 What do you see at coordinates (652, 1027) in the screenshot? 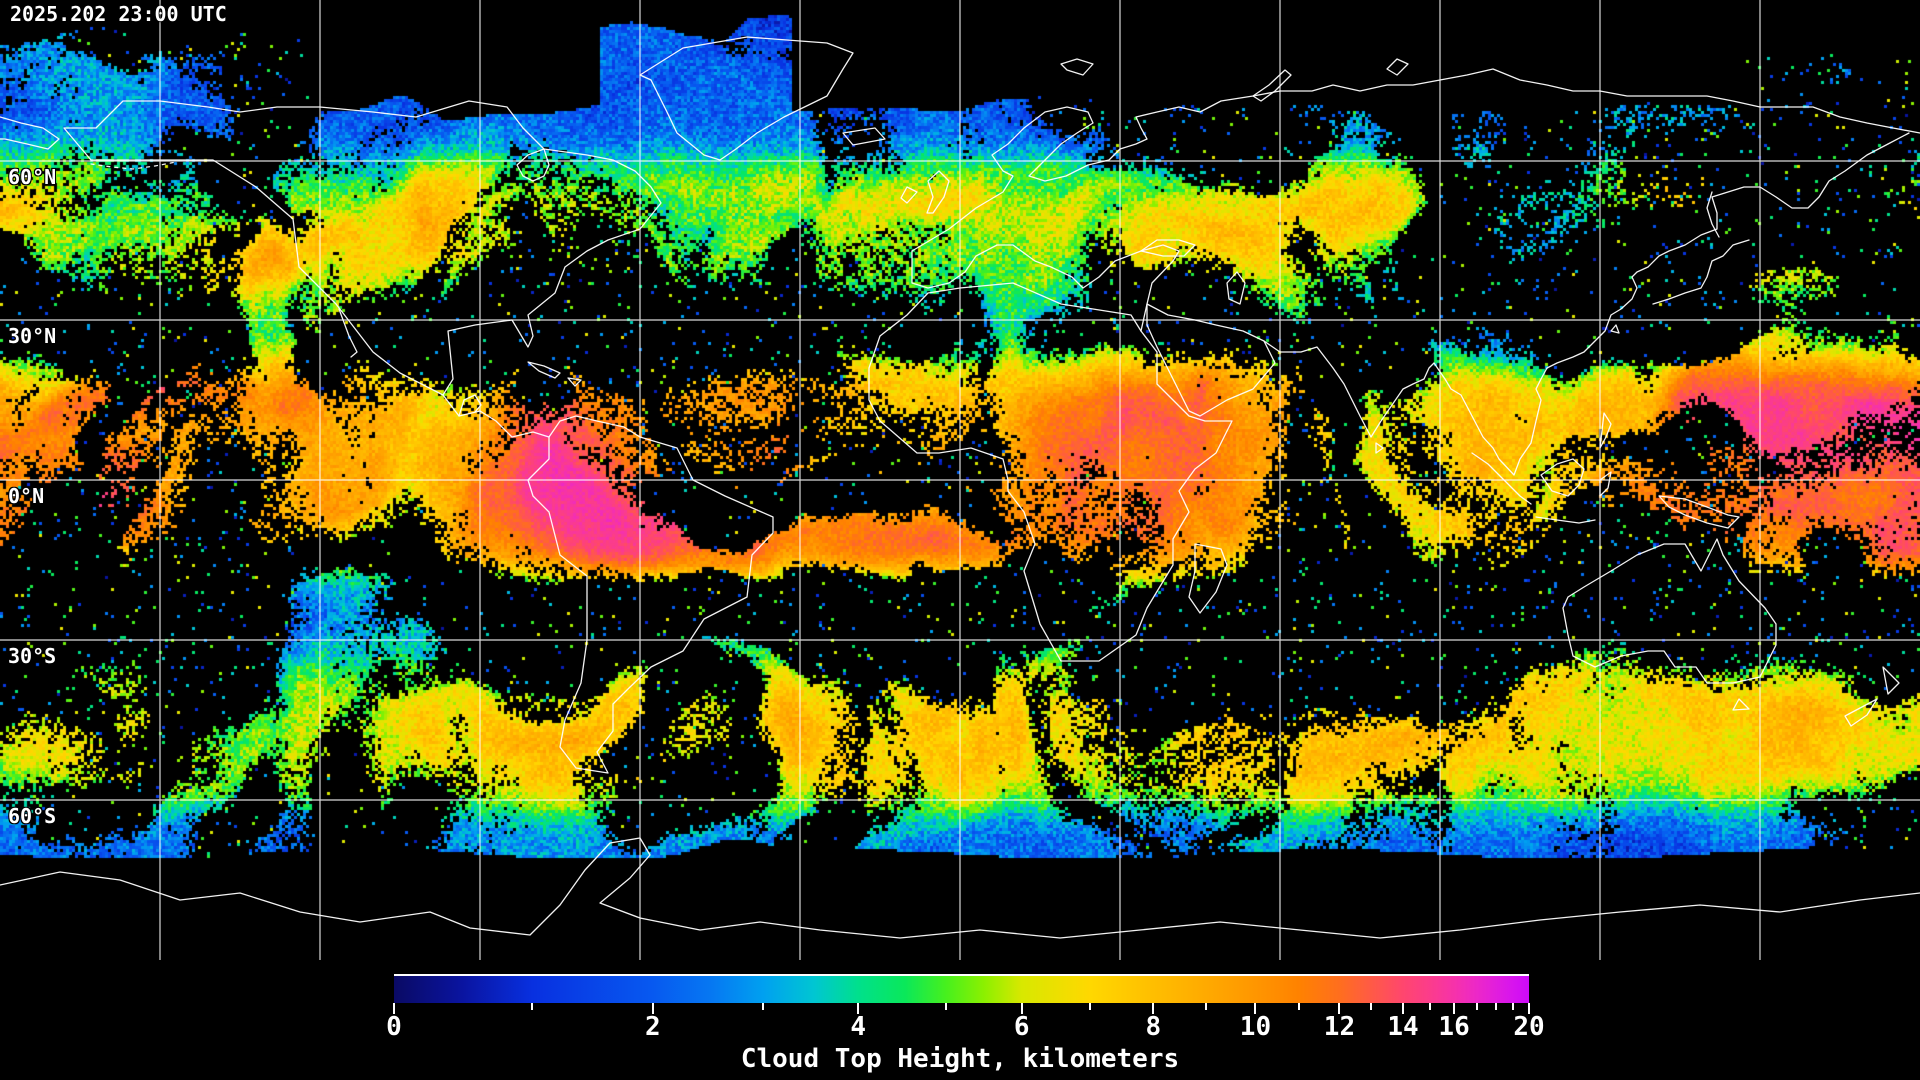
I see `colorbar-tick-label: 2` at bounding box center [652, 1027].